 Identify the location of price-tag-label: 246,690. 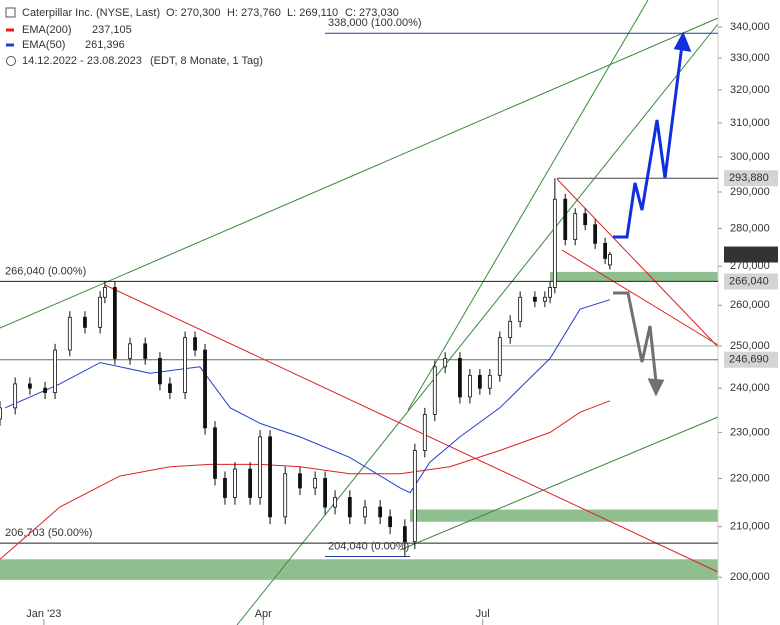
(749, 360).